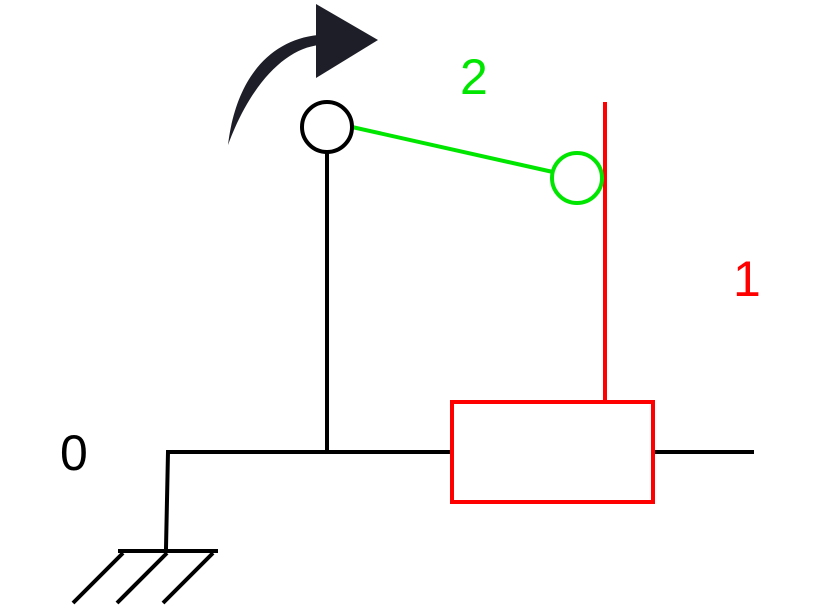 Image resolution: width=830 pixels, height=610 pixels. I want to click on curved-arrow-icon, so click(303, 74).